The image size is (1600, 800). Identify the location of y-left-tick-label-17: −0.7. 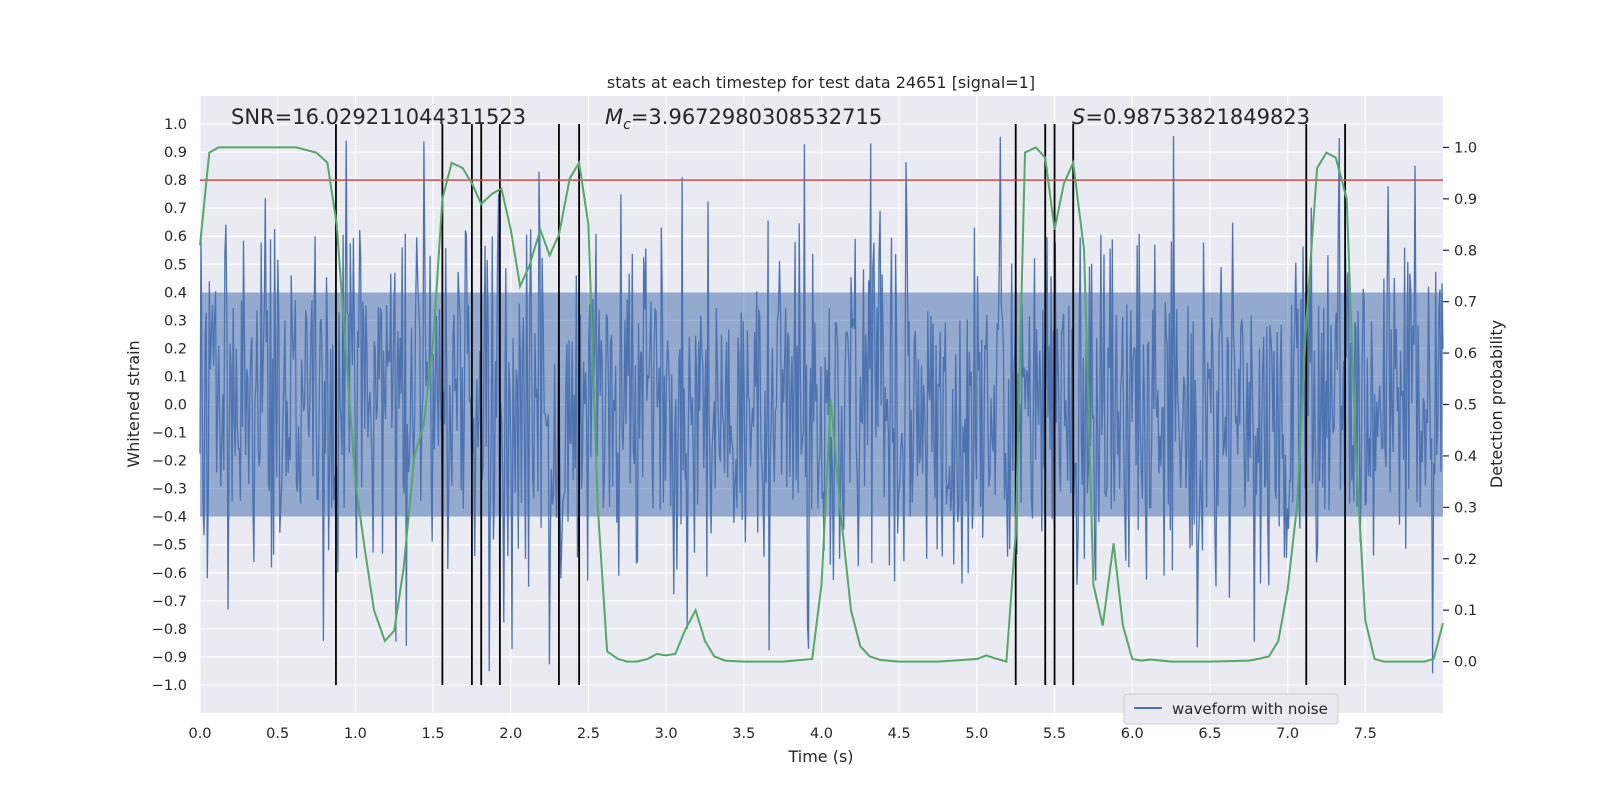
(169, 602).